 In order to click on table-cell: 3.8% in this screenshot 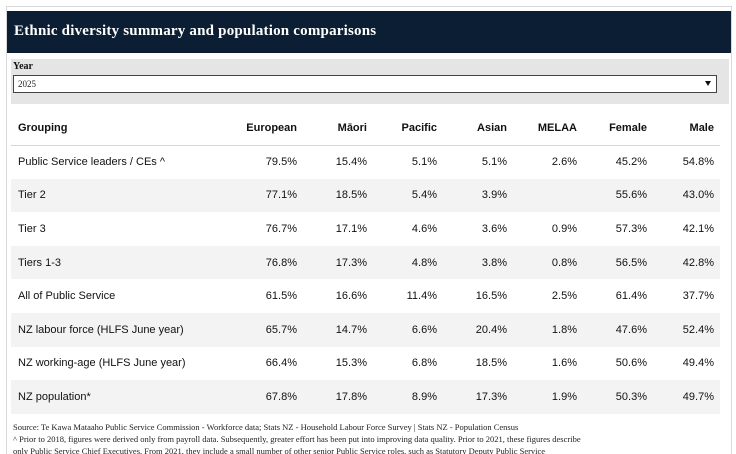, I will do `click(478, 262)`.